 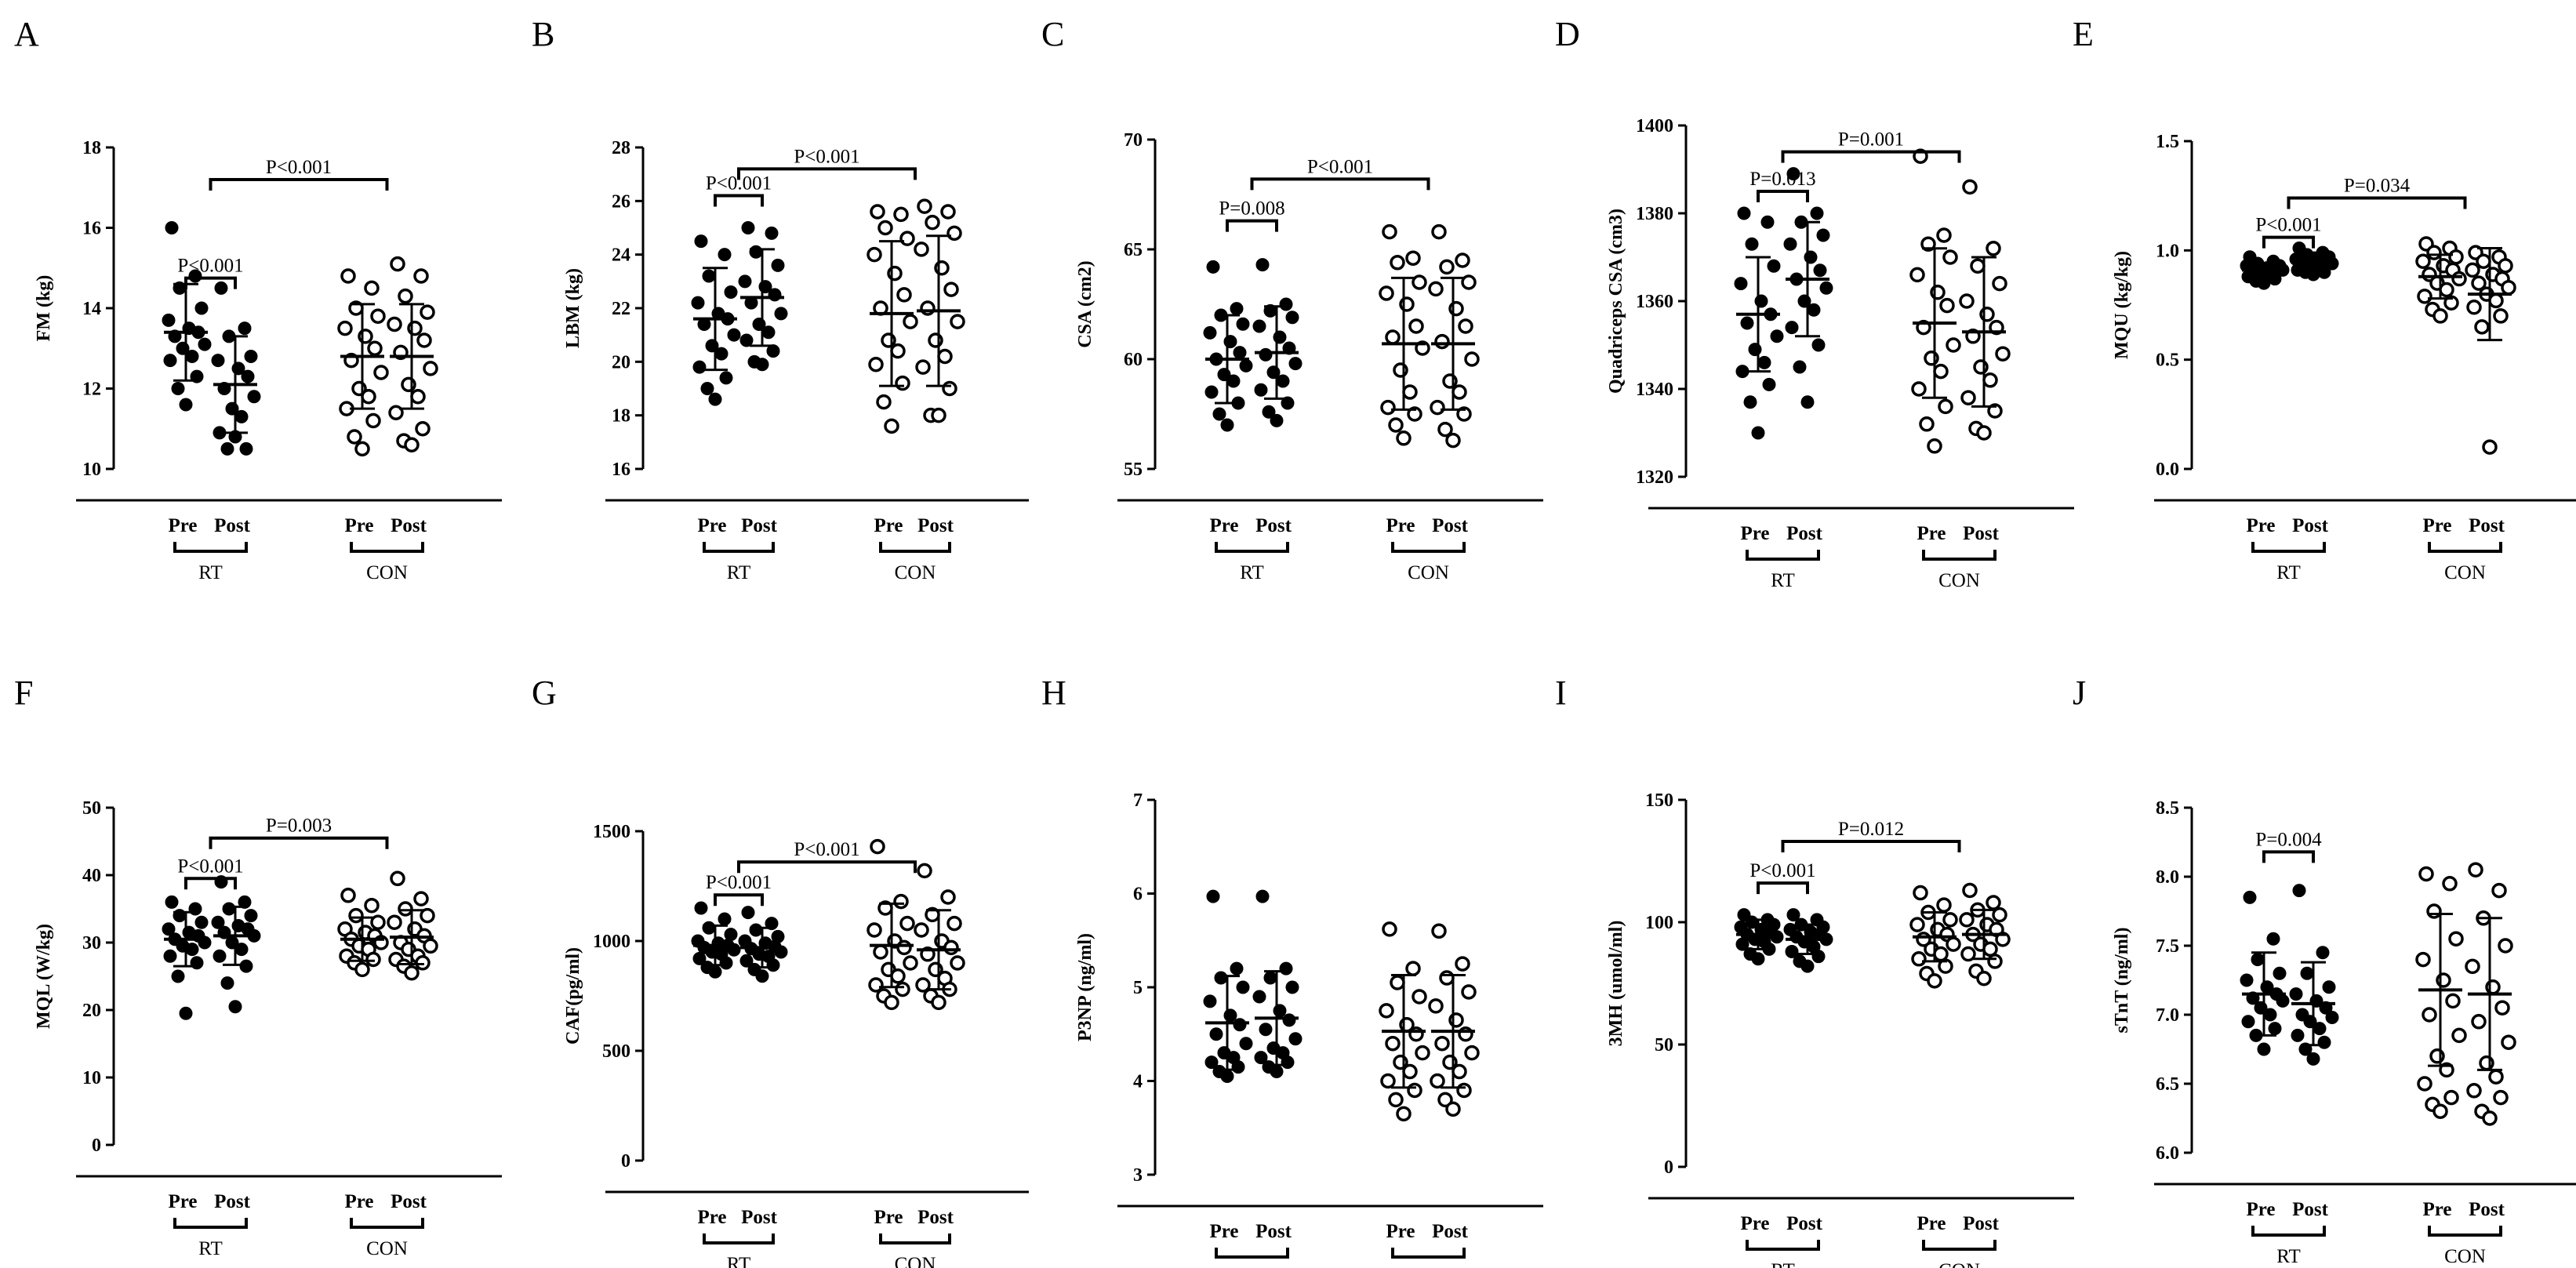 What do you see at coordinates (91, 1078) in the screenshot?
I see `y-tick-label: 10` at bounding box center [91, 1078].